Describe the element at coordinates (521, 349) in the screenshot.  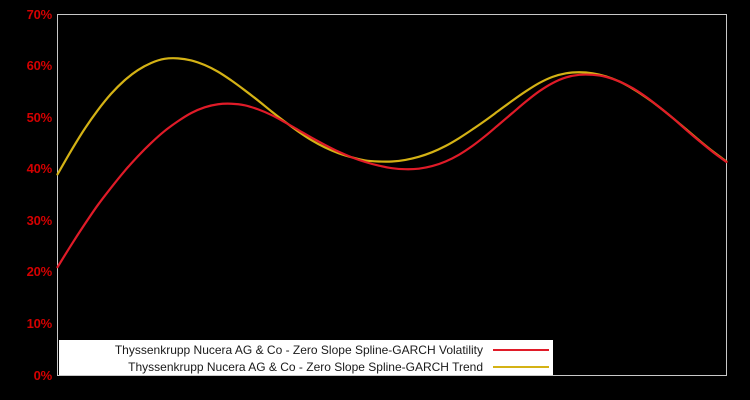
I see `legend-swatch-volatility` at that location.